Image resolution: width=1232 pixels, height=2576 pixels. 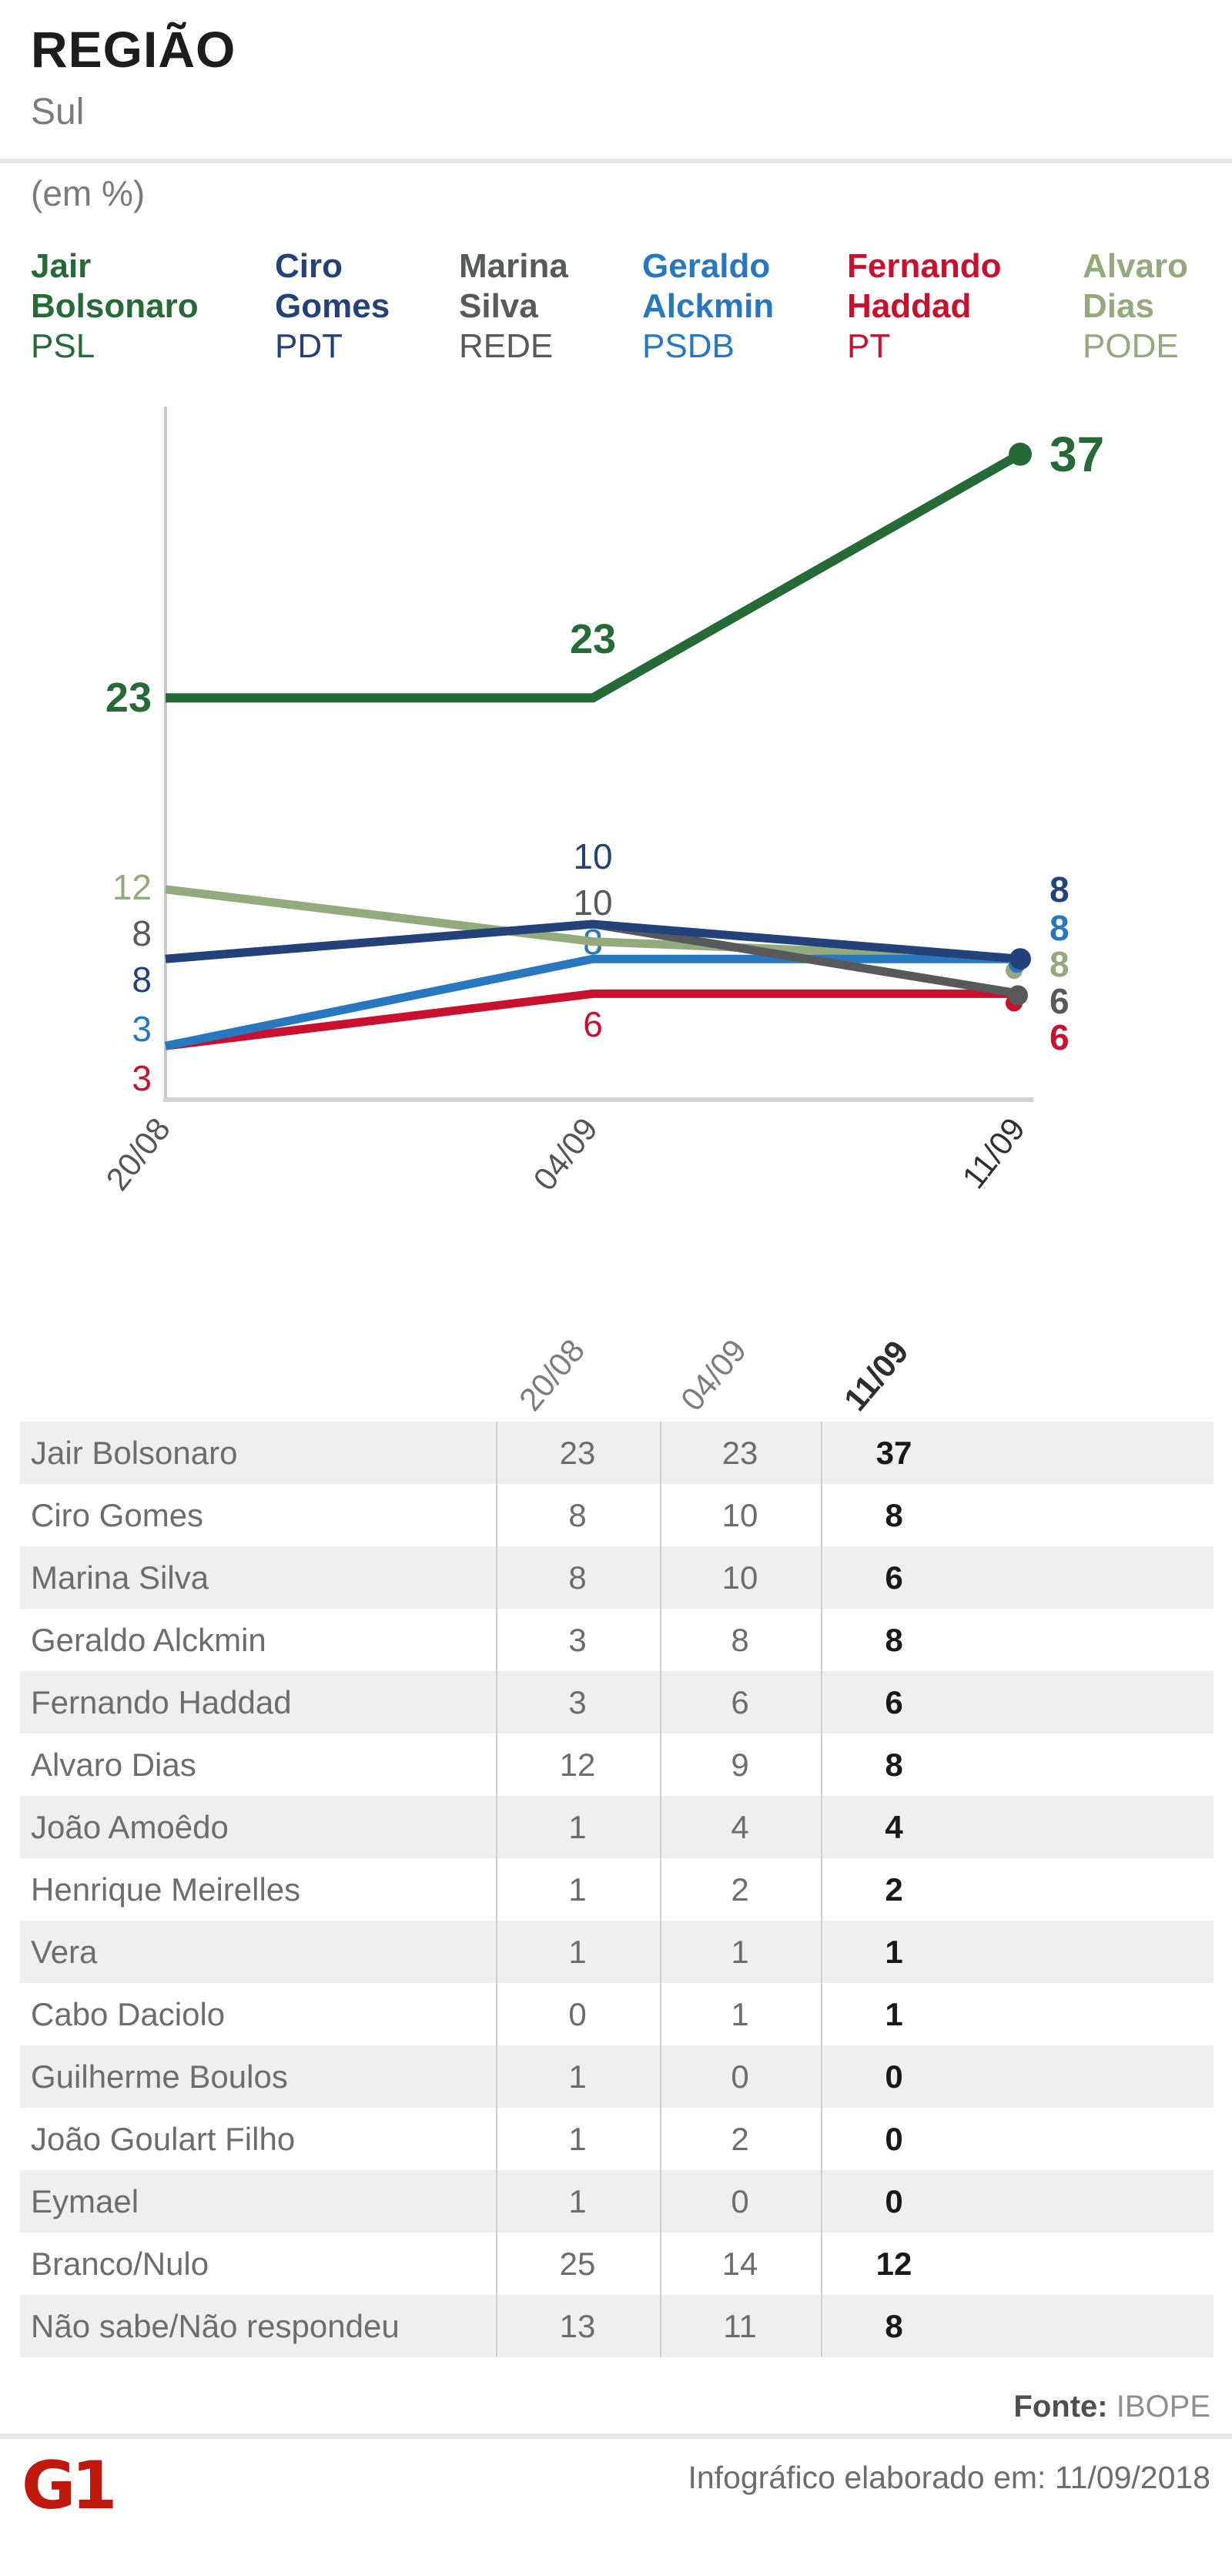 What do you see at coordinates (120, 2263) in the screenshot?
I see `candidate-name: Branco/Nulo` at bounding box center [120, 2263].